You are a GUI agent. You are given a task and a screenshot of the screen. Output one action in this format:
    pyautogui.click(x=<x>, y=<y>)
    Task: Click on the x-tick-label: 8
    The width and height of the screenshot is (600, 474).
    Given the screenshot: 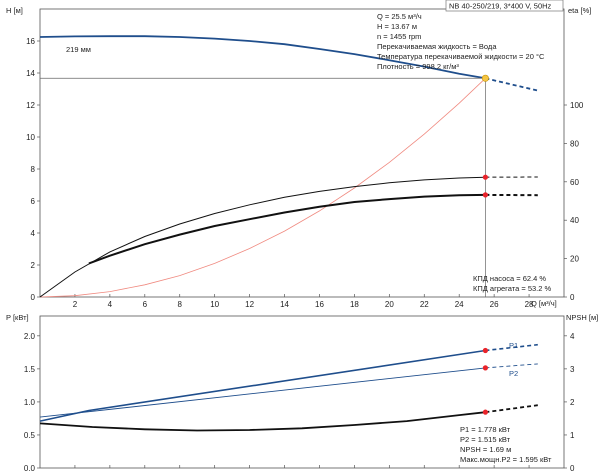 What is the action you would take?
    pyautogui.click(x=180, y=304)
    